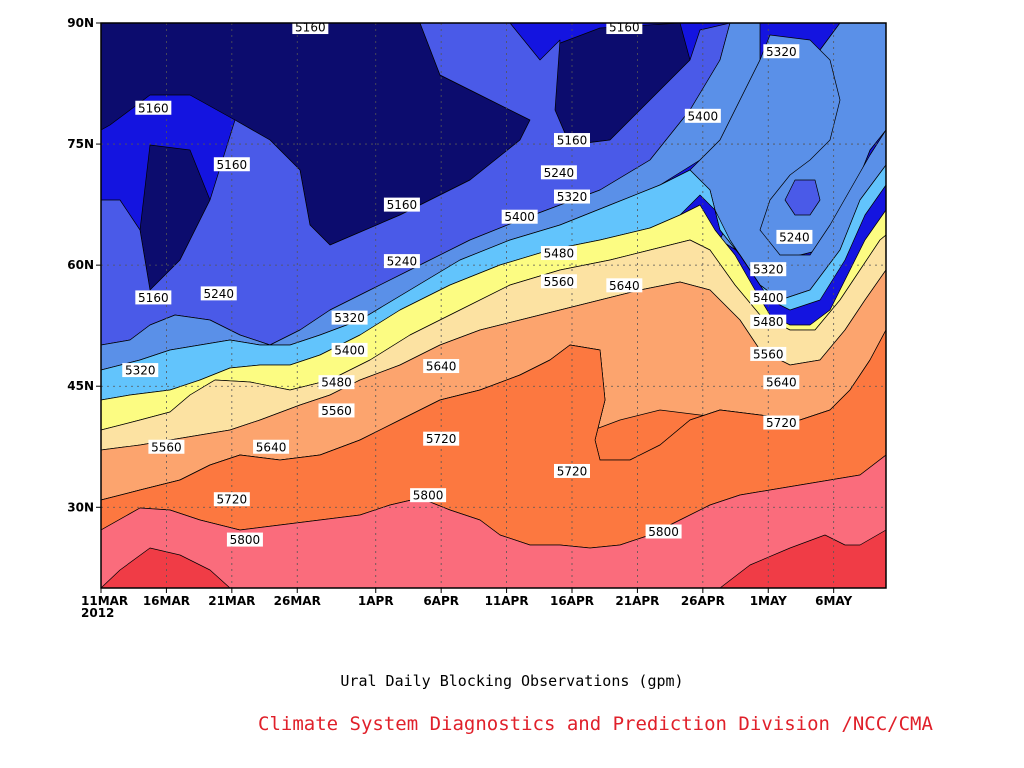 The width and height of the screenshot is (1024, 768). I want to click on x-tick-label: 26MAR, so click(297, 601).